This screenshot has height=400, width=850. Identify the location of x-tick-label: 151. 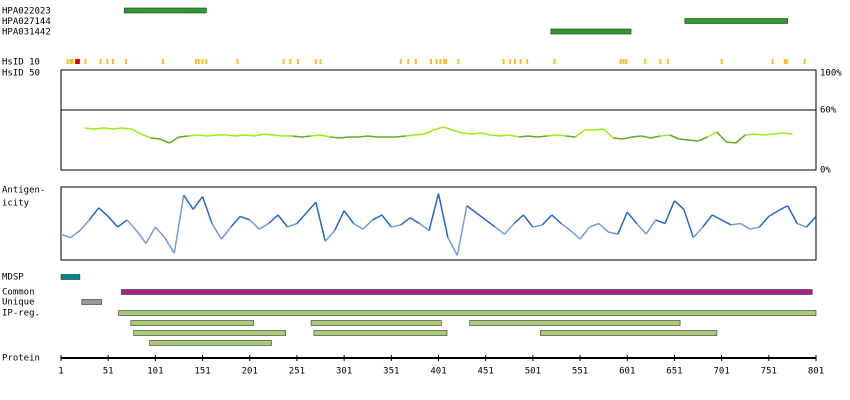
(202, 372).